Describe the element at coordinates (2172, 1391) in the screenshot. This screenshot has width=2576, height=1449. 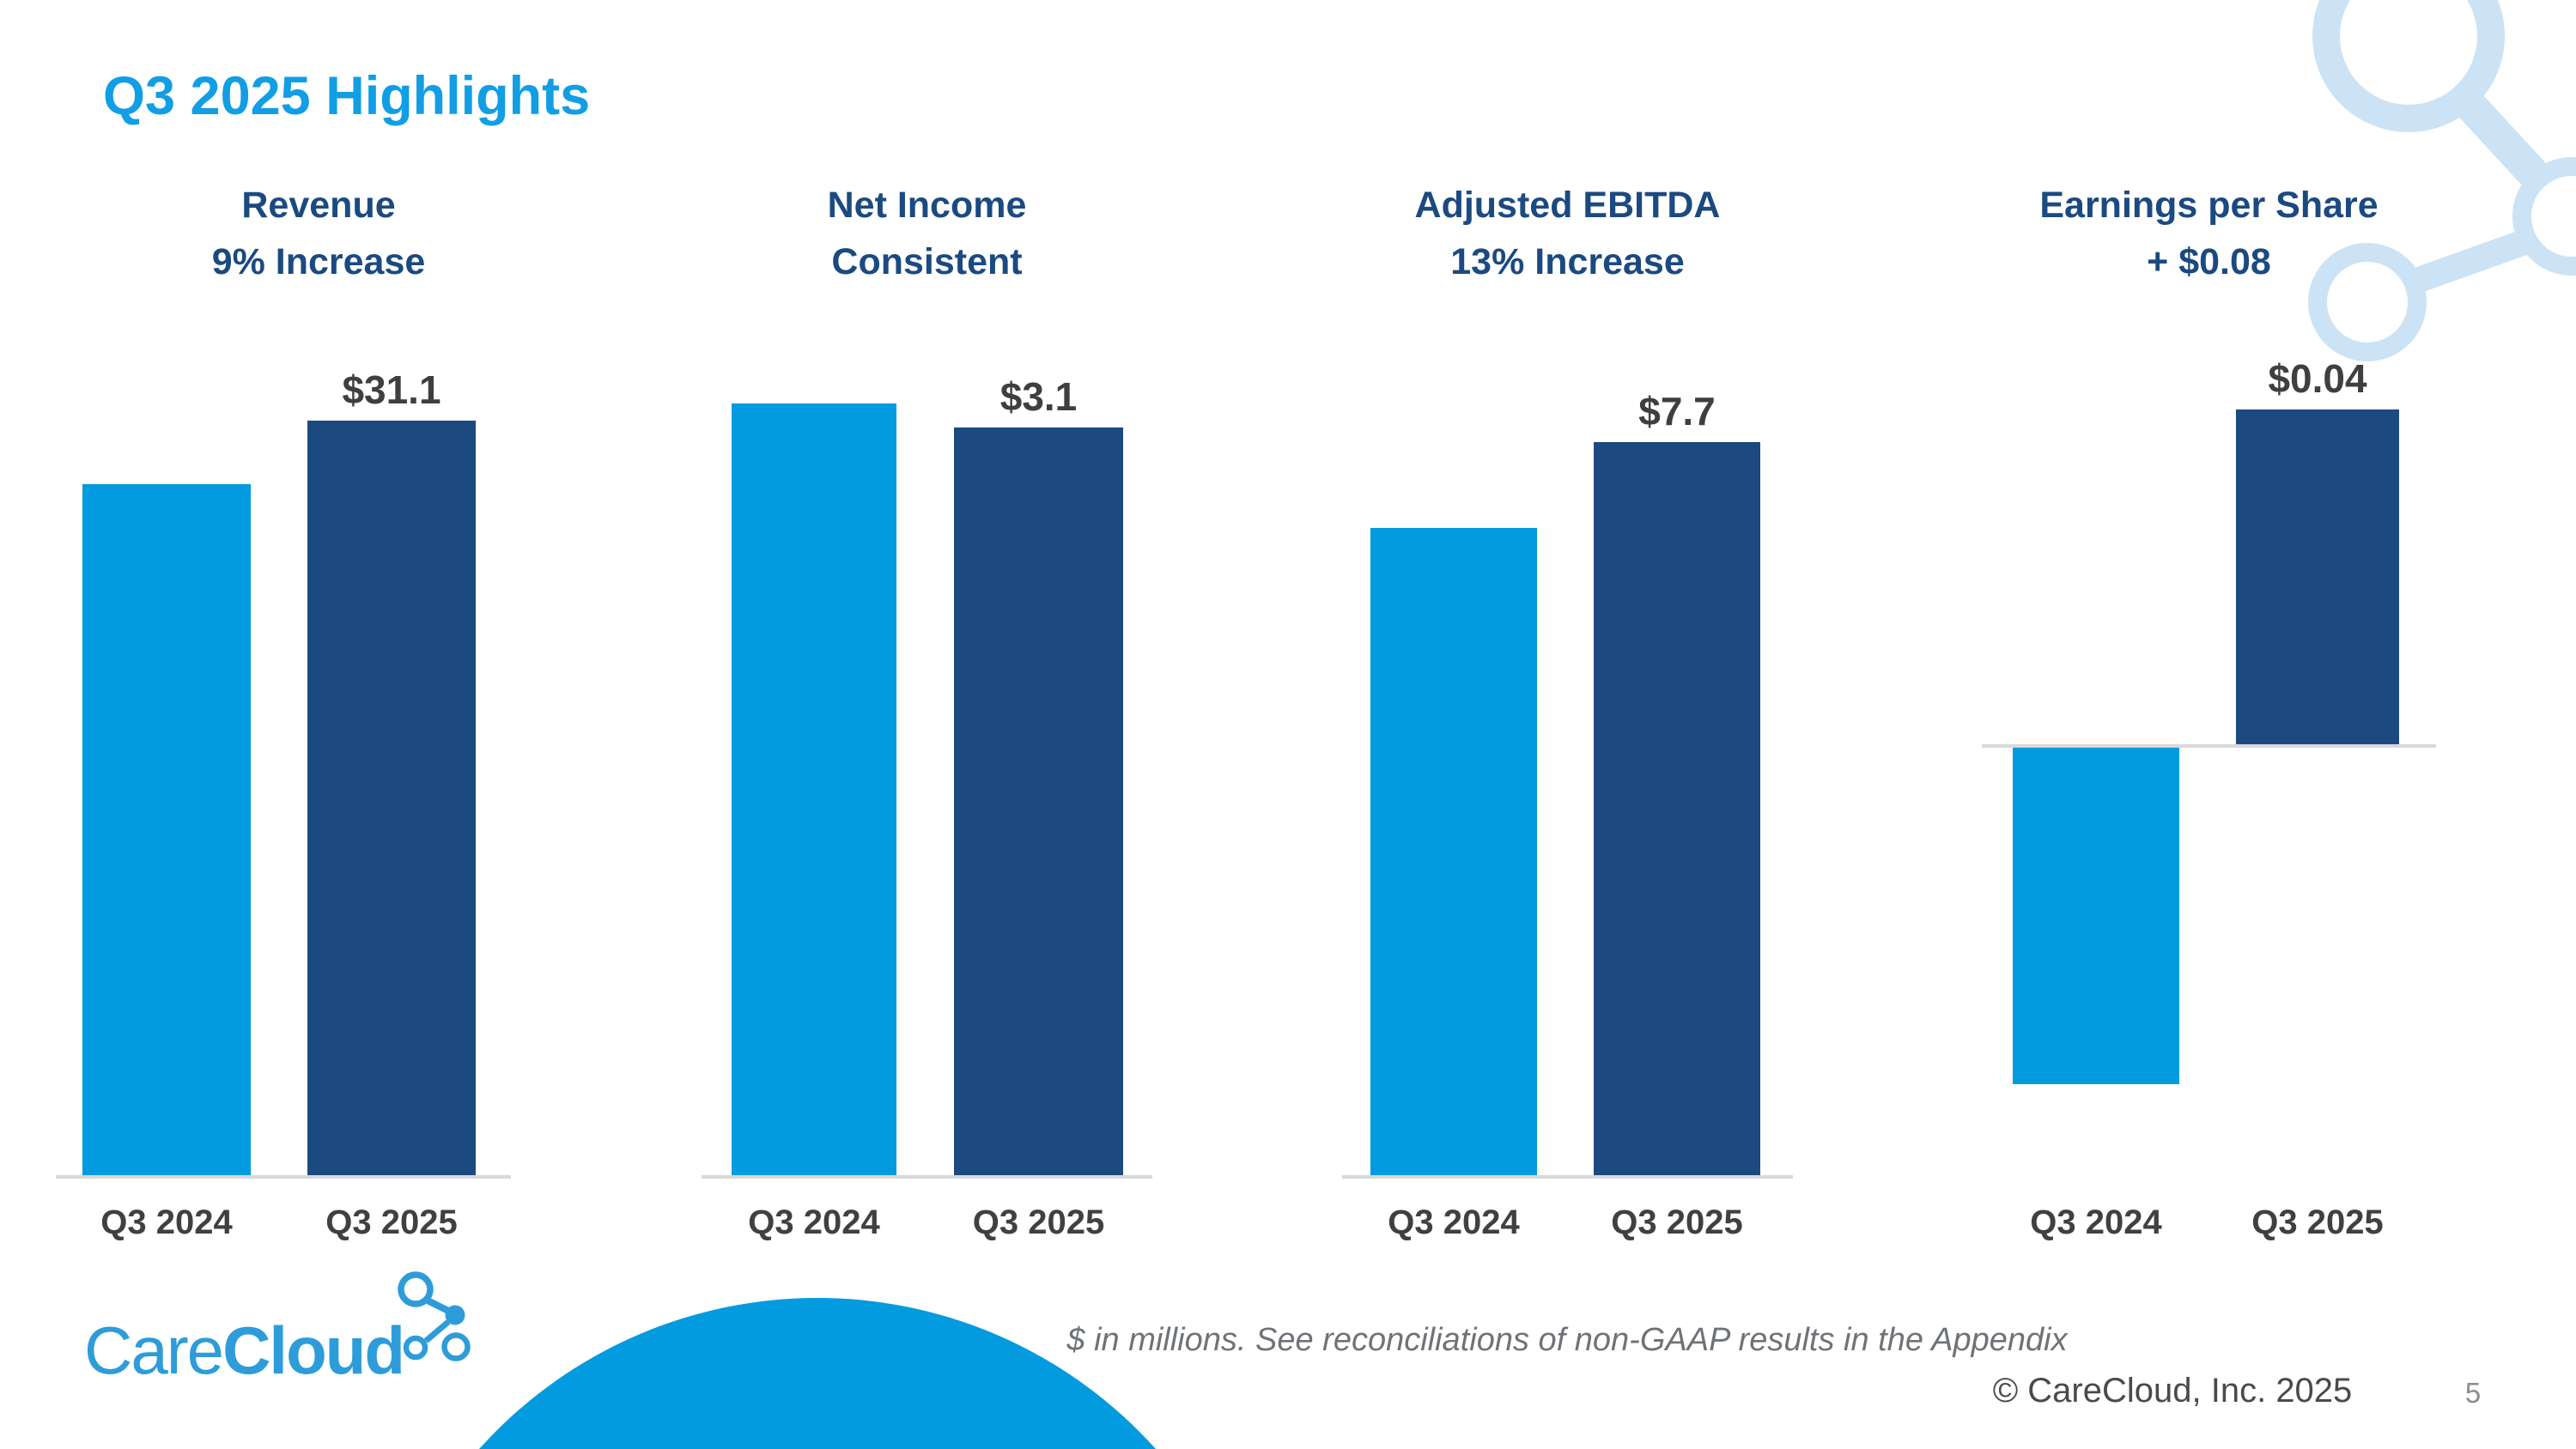
I see `copyright: © CareCloud, Inc. 2025` at that location.